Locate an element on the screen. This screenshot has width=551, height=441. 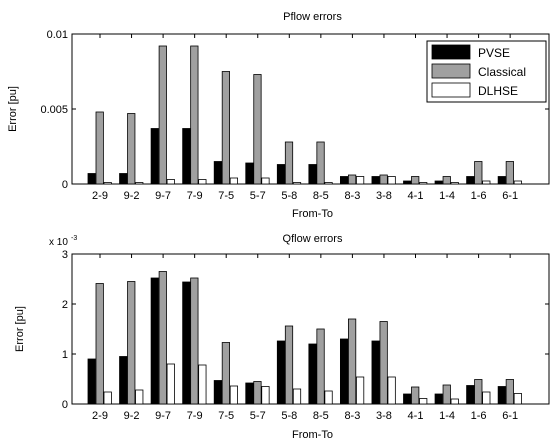
panel2-x-tick-label: 5-8 is located at coordinates (289, 416).